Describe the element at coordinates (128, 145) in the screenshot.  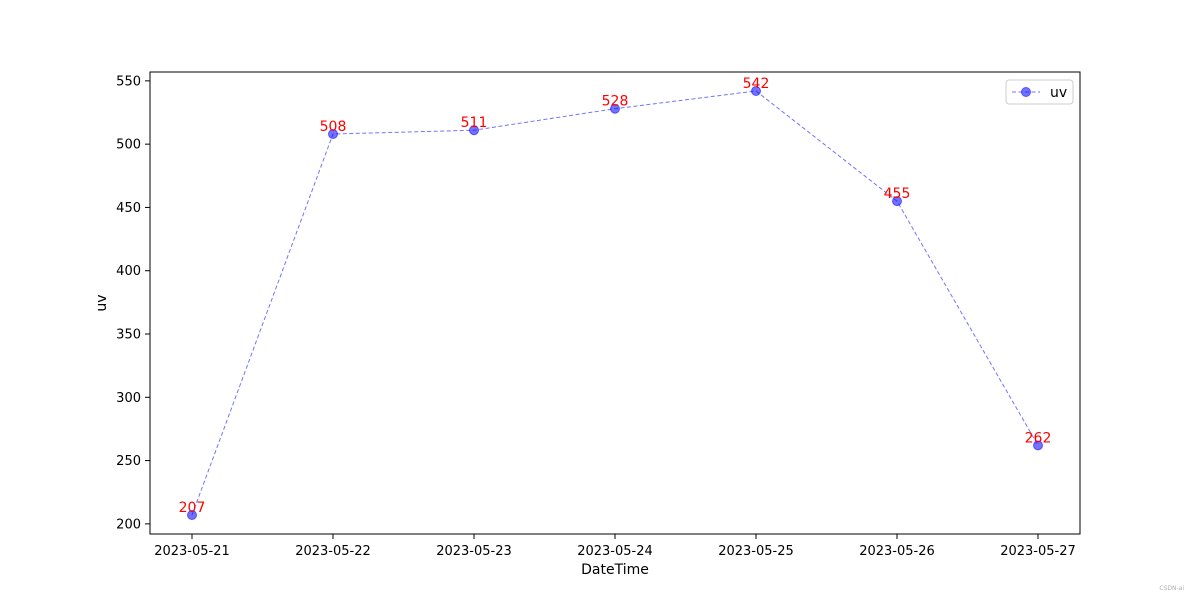
I see `y-tick-label: 500` at that location.